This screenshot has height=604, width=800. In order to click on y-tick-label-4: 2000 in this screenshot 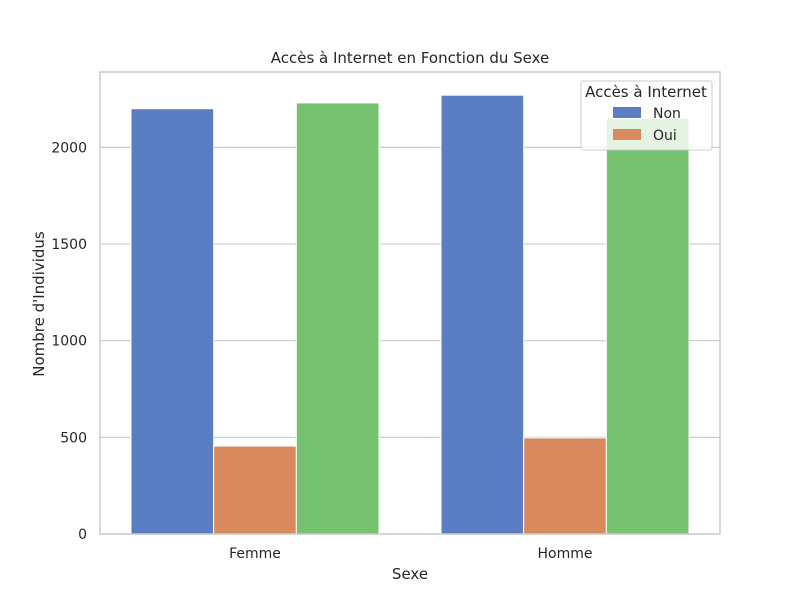, I will do `click(69, 148)`.